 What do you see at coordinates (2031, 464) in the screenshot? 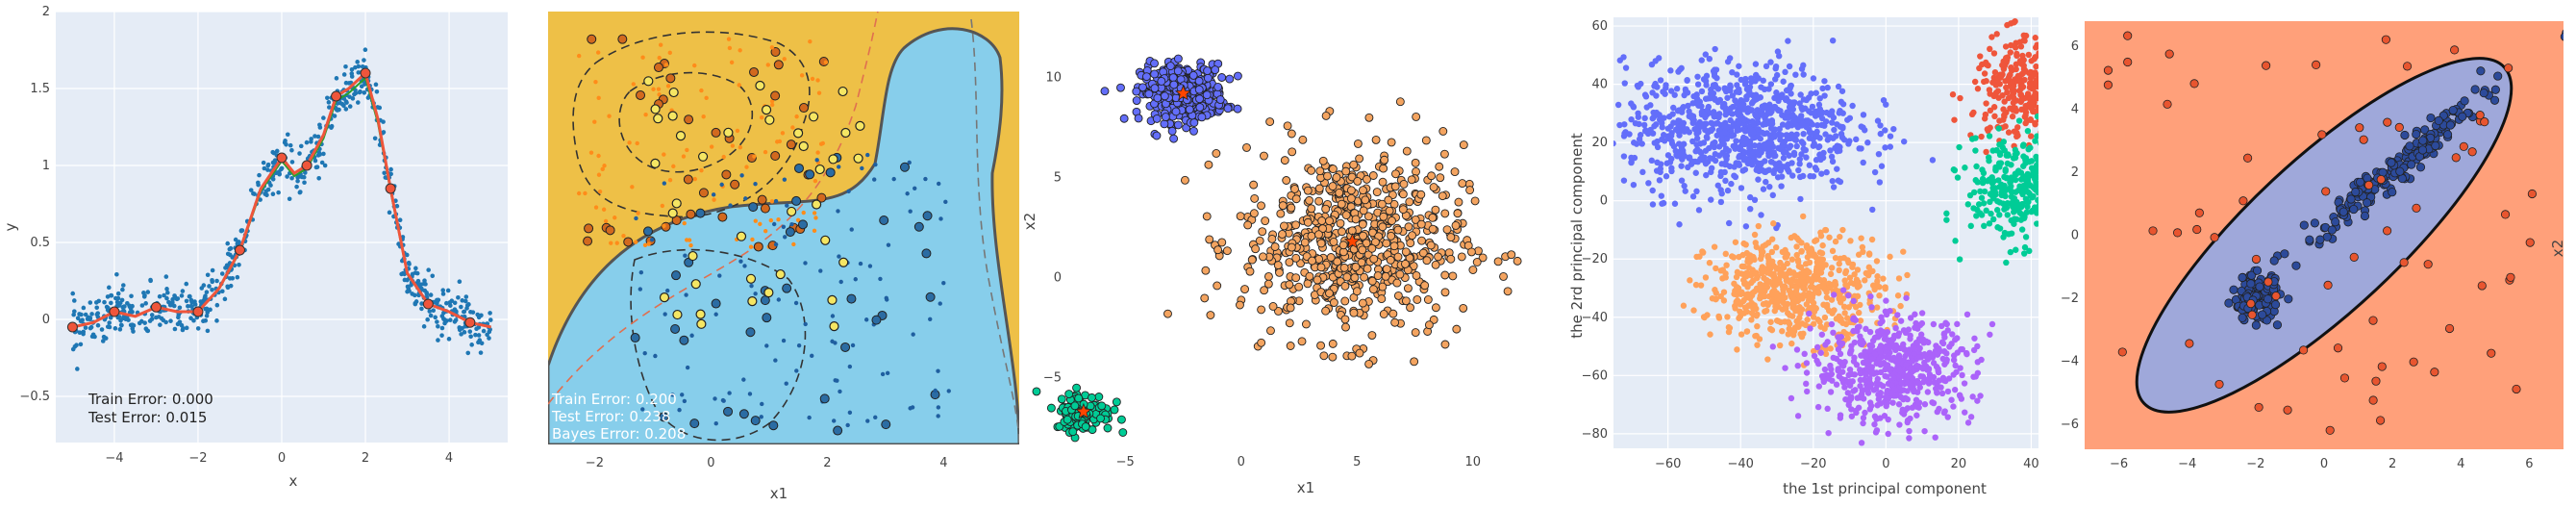
I see `x-tick-label: 40` at bounding box center [2031, 464].